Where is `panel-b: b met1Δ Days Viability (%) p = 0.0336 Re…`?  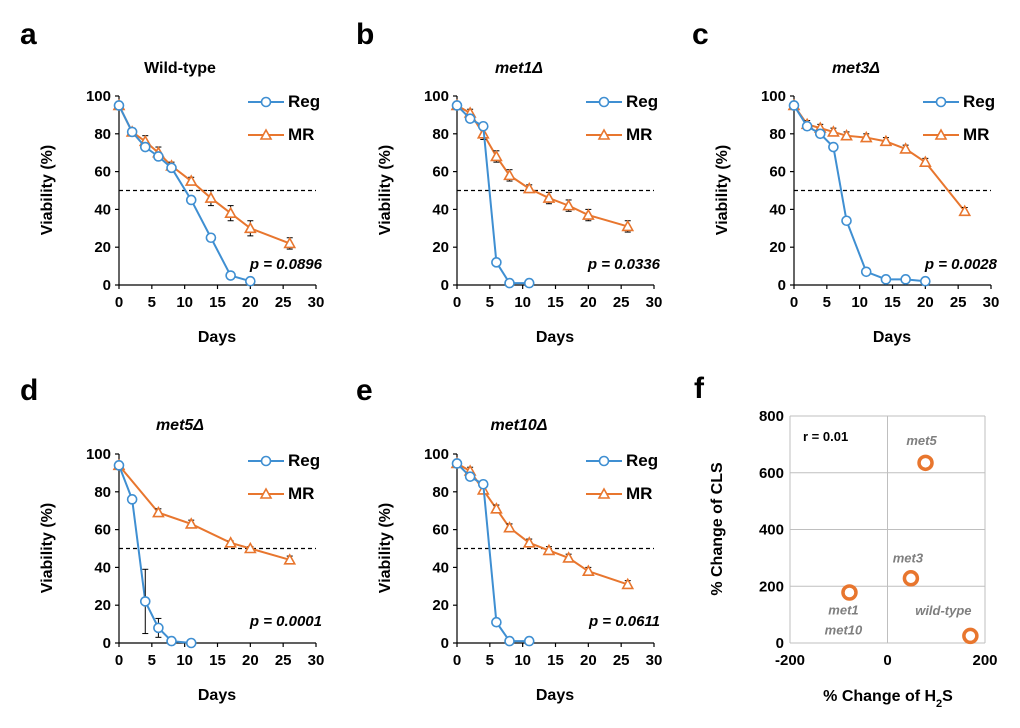 panel-b: b met1Δ Days Viability (%) p = 0.0336 Re… is located at coordinates (509, 182).